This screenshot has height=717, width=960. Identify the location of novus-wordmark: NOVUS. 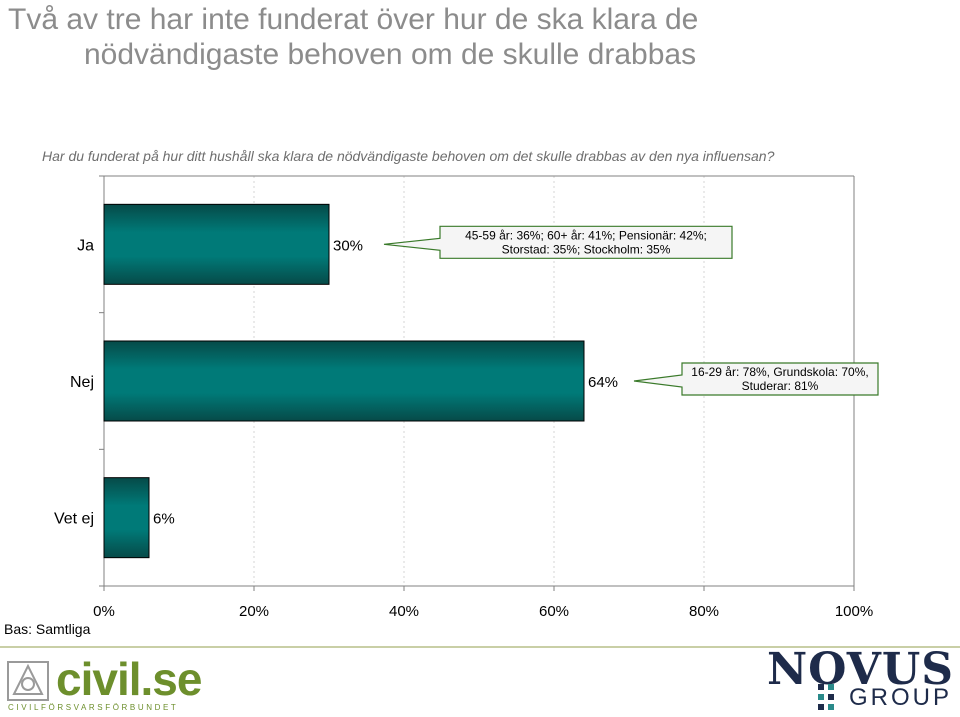
(860, 669).